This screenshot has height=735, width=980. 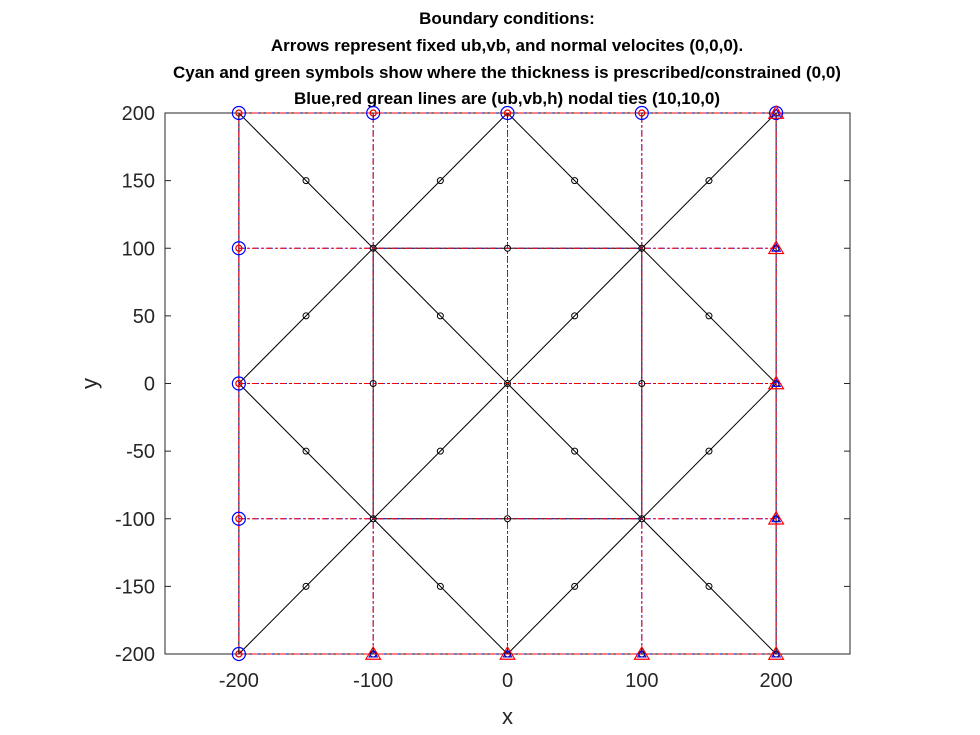 I want to click on y-tick-label: 200, so click(x=138, y=114).